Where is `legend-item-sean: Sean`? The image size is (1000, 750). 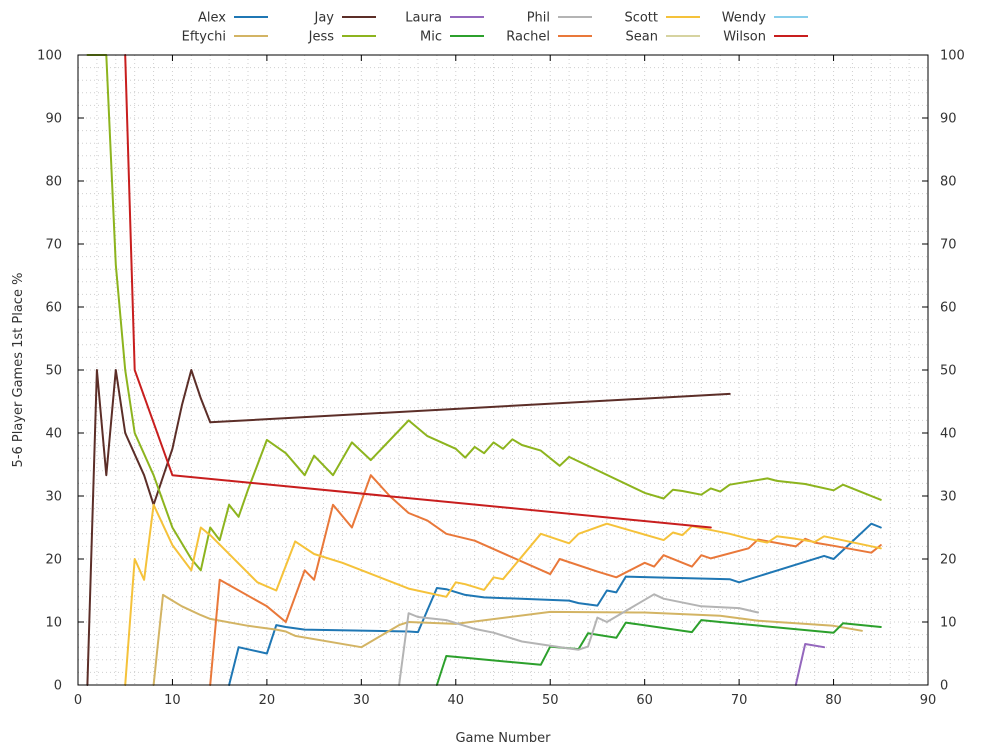
legend-item-sean: Sean is located at coordinates (663, 37).